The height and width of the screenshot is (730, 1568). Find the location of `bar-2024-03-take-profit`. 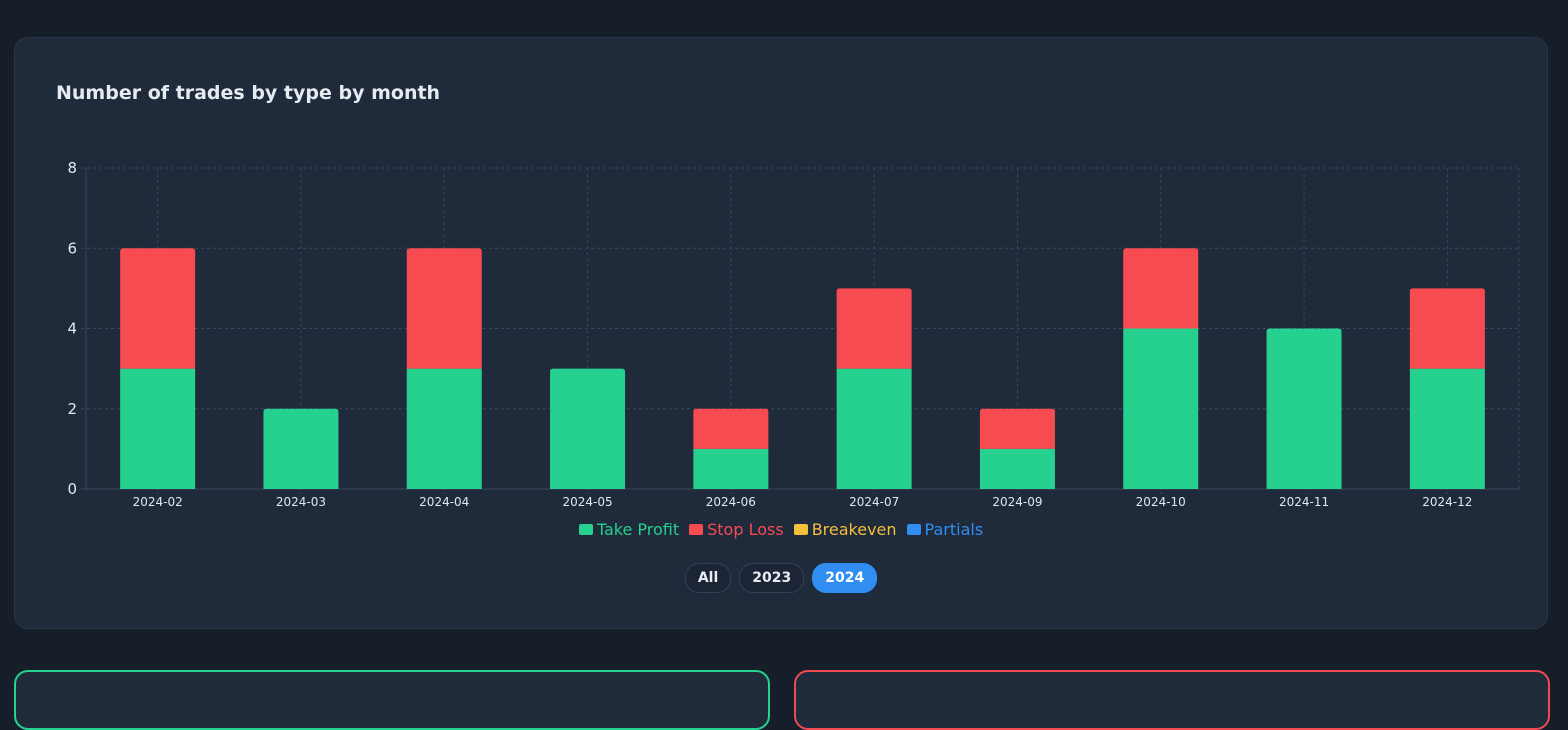

bar-2024-03-take-profit is located at coordinates (301, 448).